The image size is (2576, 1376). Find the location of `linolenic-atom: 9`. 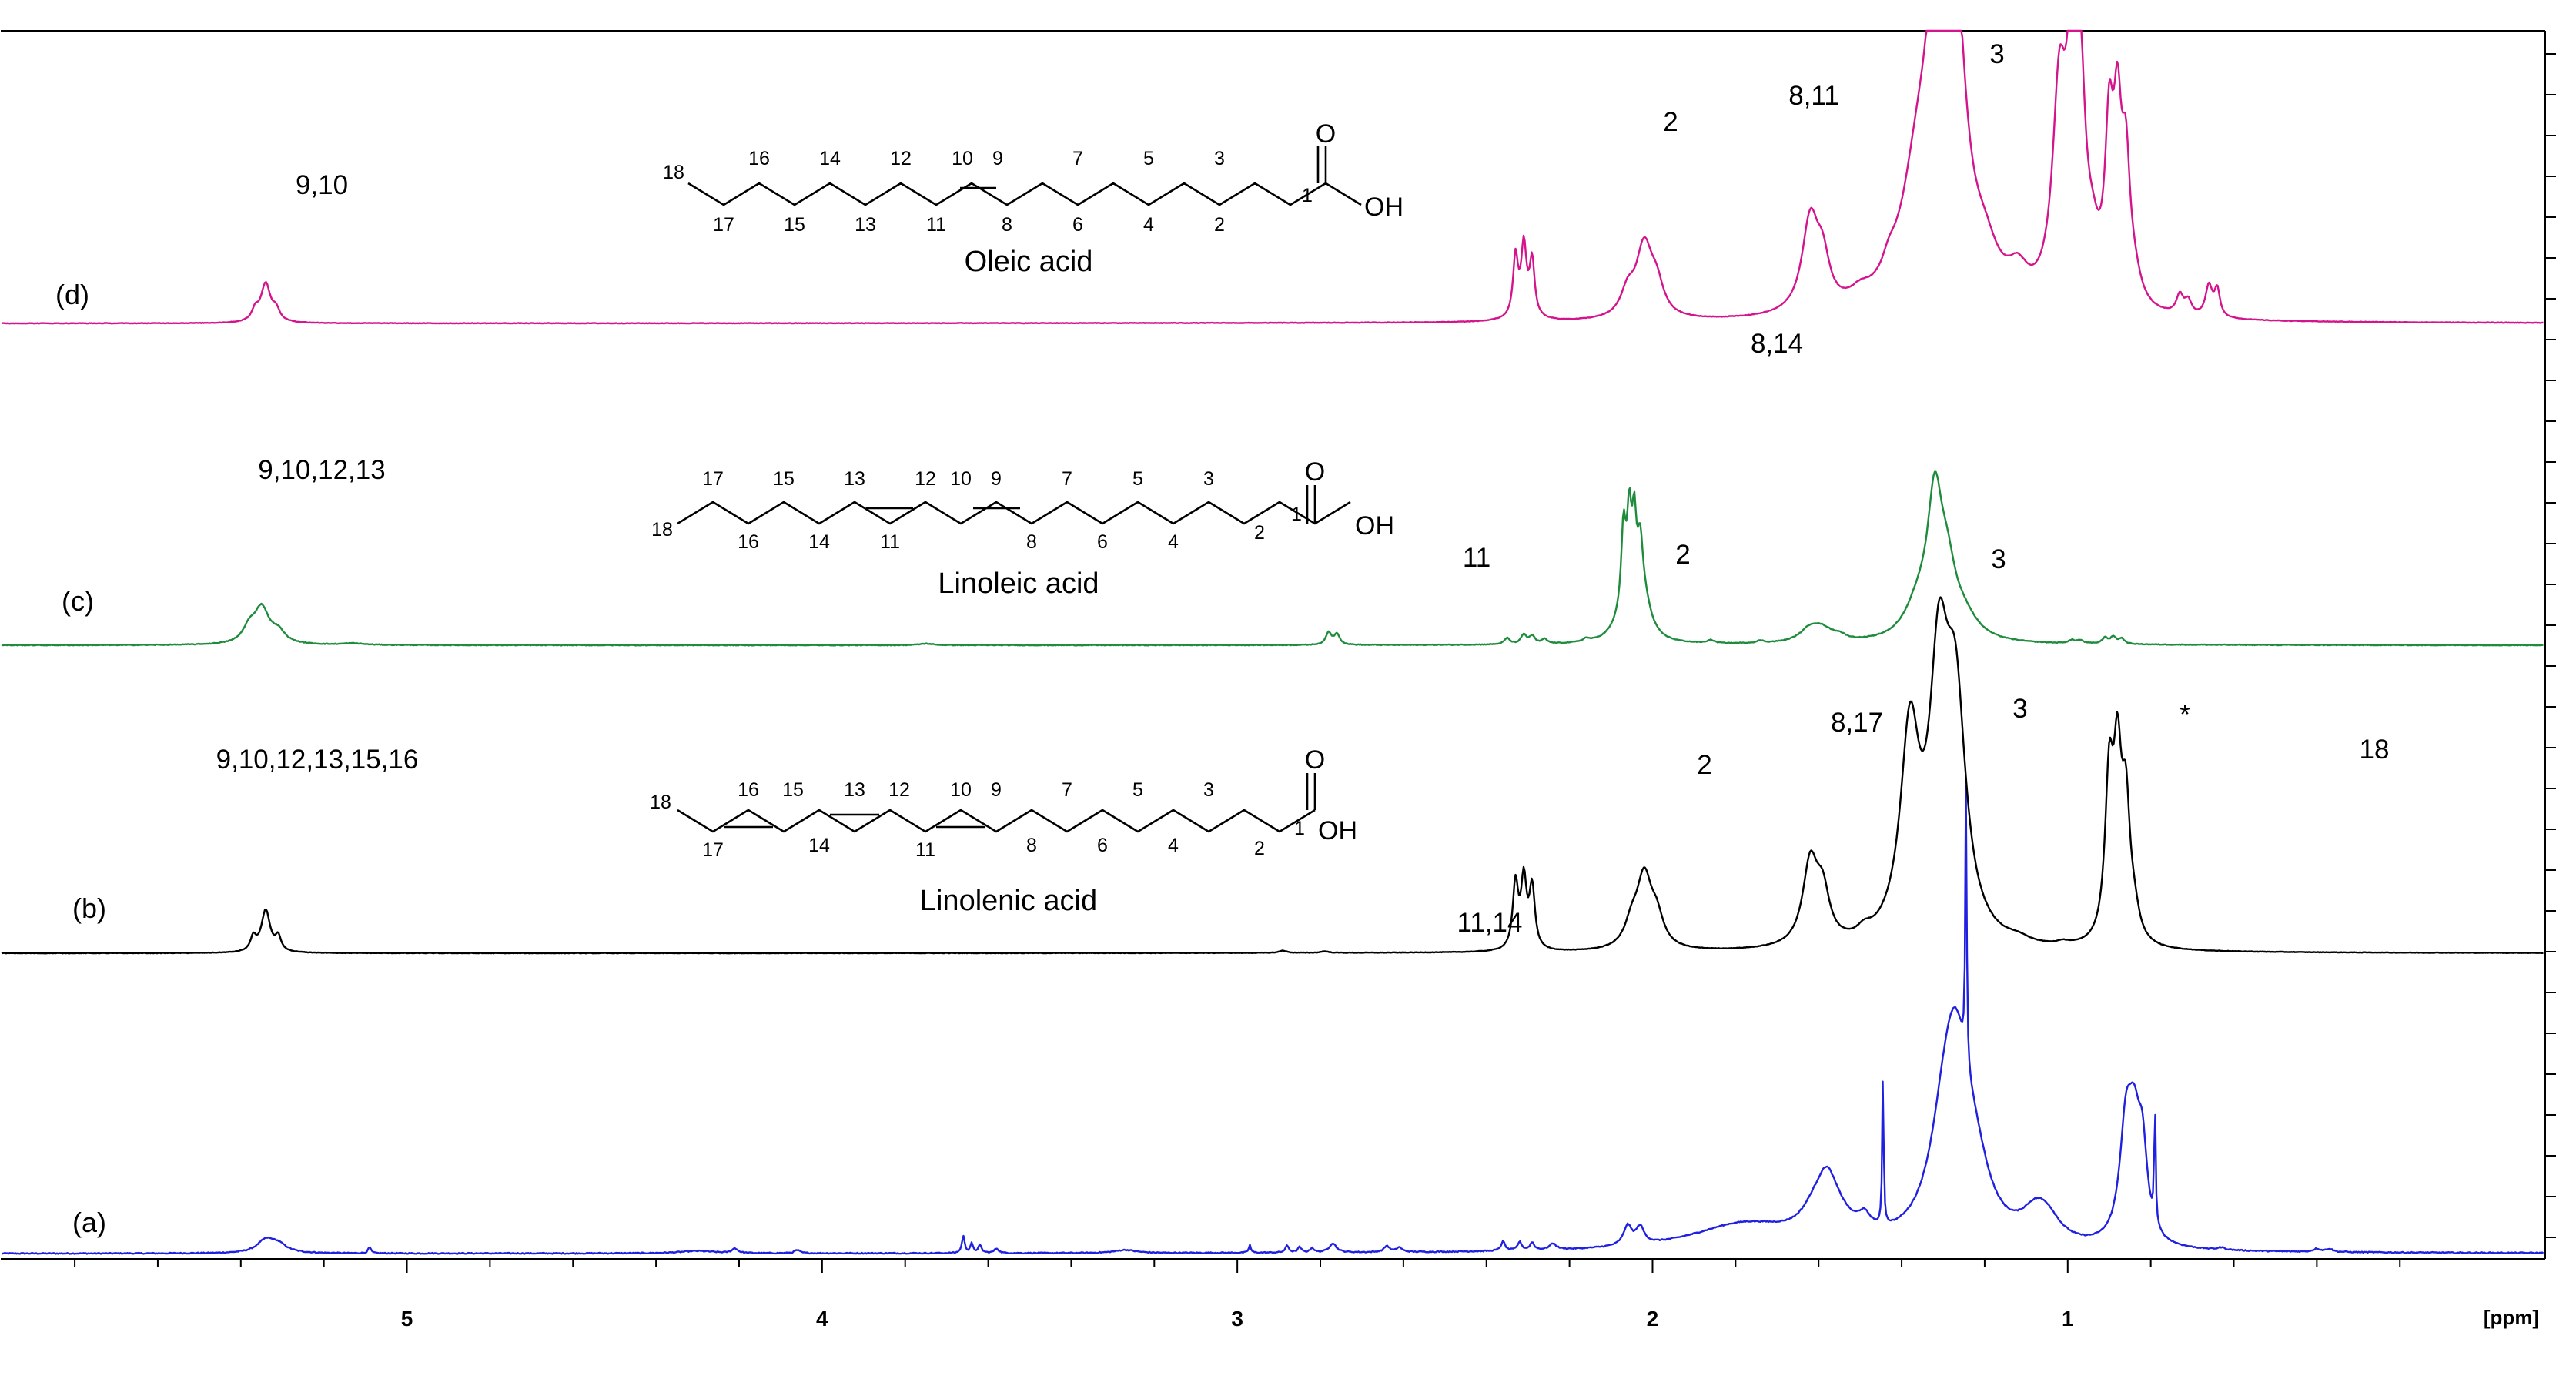

linolenic-atom: 9 is located at coordinates (996, 790).